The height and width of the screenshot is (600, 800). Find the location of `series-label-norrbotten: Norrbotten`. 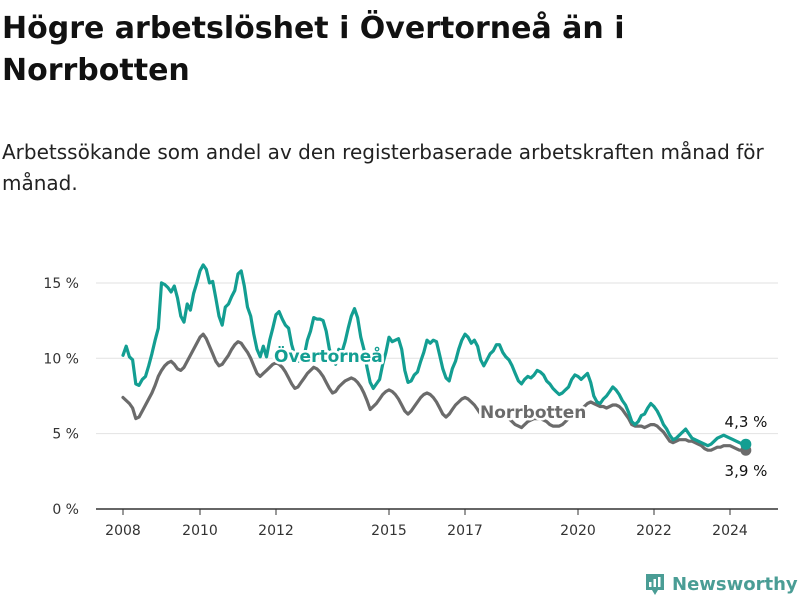

series-label-norrbotten: Norrbotten is located at coordinates (533, 413).